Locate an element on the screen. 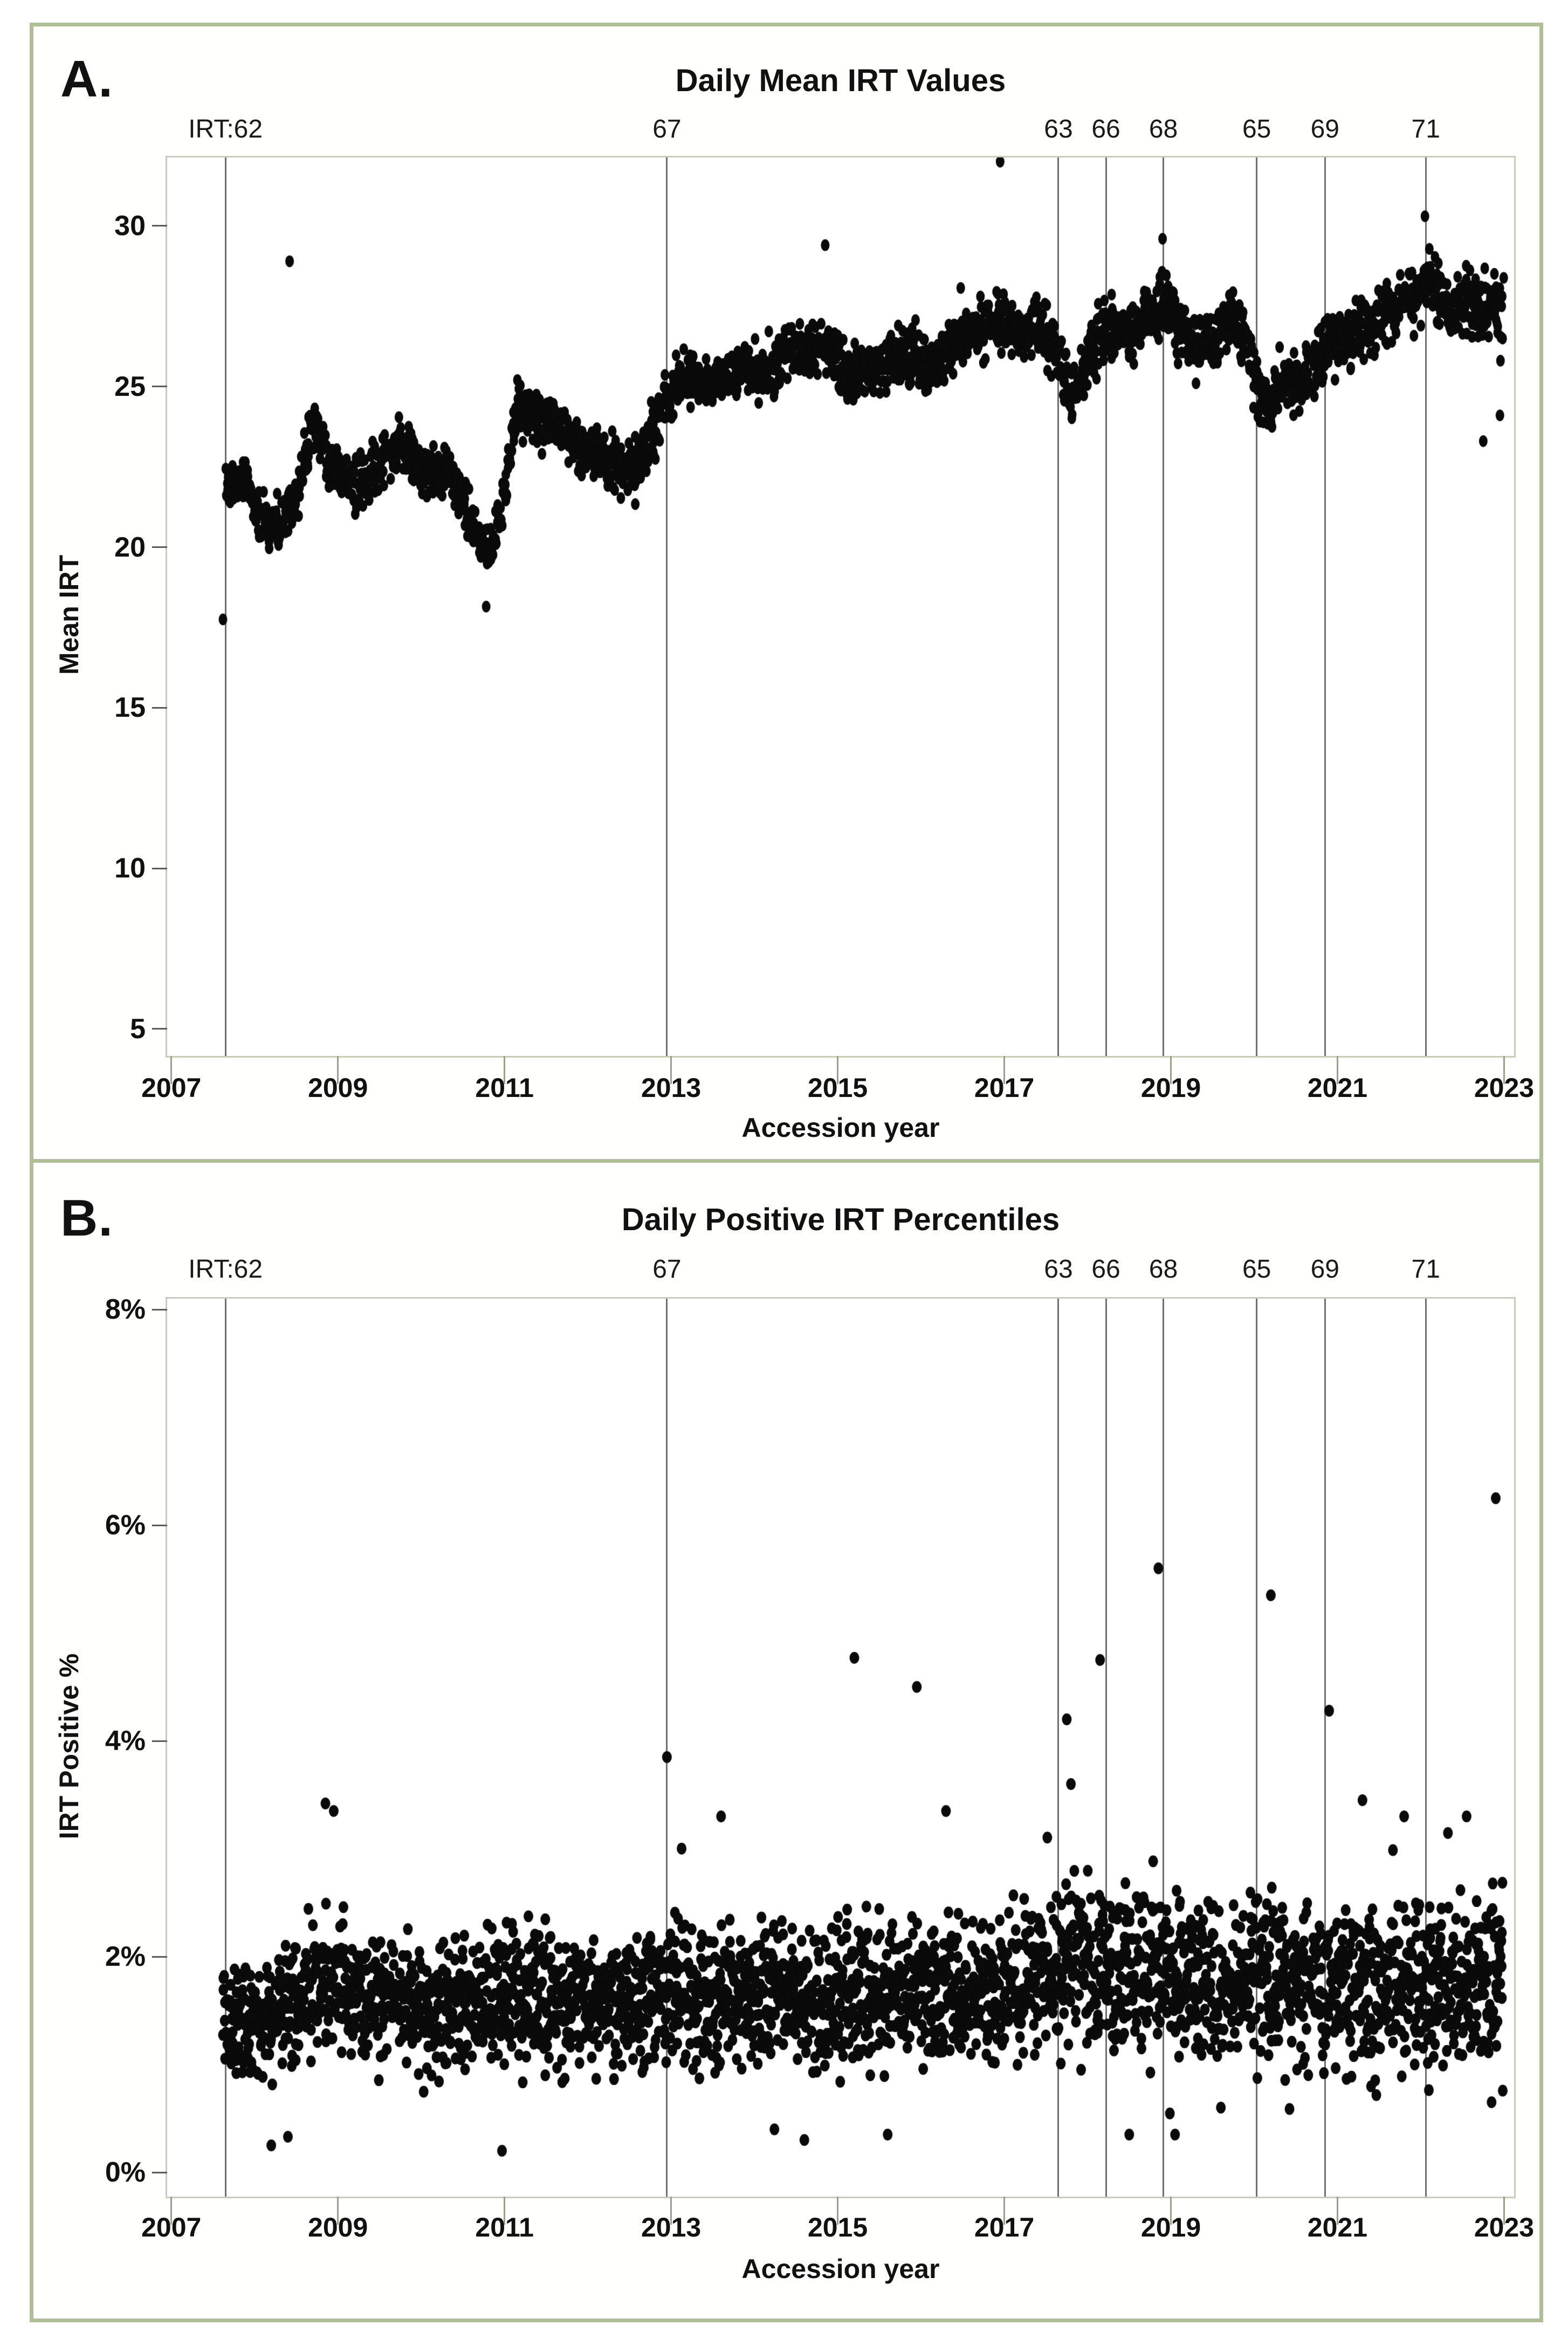  x-tick-label-B: 2015 is located at coordinates (837, 2227).